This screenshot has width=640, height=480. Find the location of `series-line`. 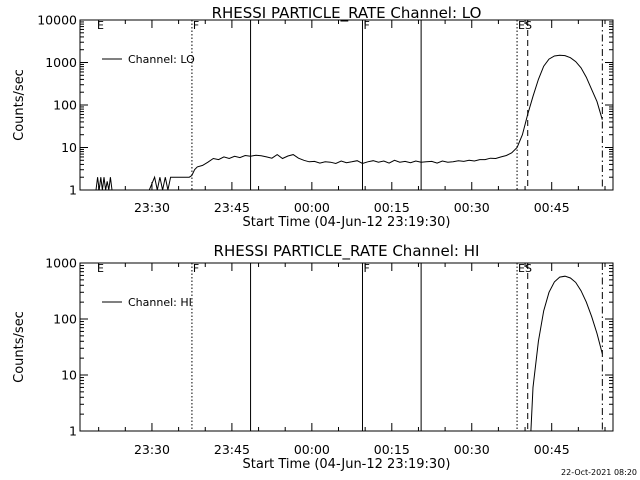

series-line is located at coordinates (566, 353).